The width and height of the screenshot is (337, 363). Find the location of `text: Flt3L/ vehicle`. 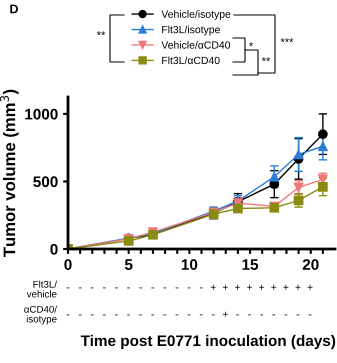

text: Flt3L/ vehicle is located at coordinates (41, 289).